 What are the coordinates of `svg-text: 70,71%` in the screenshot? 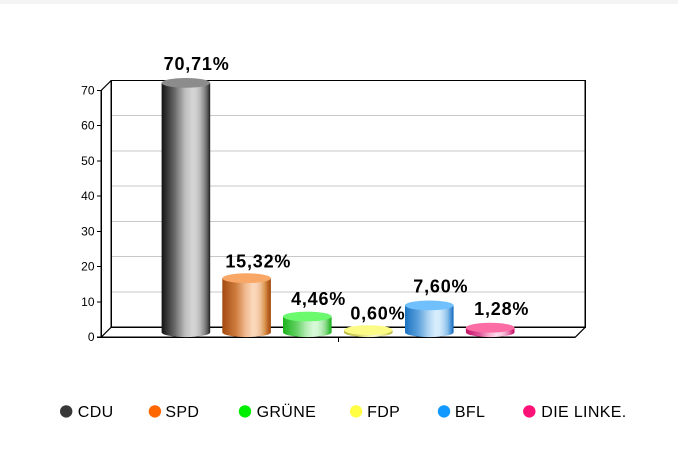 It's located at (197, 64).